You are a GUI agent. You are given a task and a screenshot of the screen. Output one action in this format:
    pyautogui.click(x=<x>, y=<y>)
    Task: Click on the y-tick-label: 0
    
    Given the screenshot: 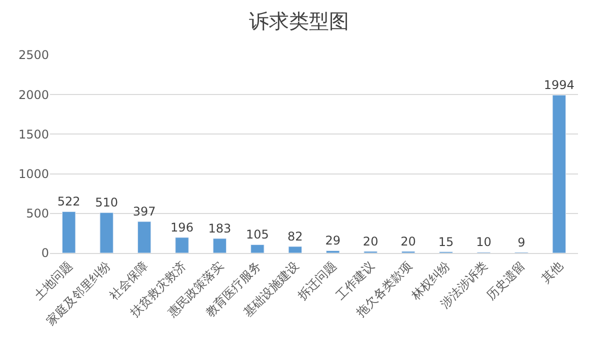 What is the action you would take?
    pyautogui.click(x=45, y=253)
    